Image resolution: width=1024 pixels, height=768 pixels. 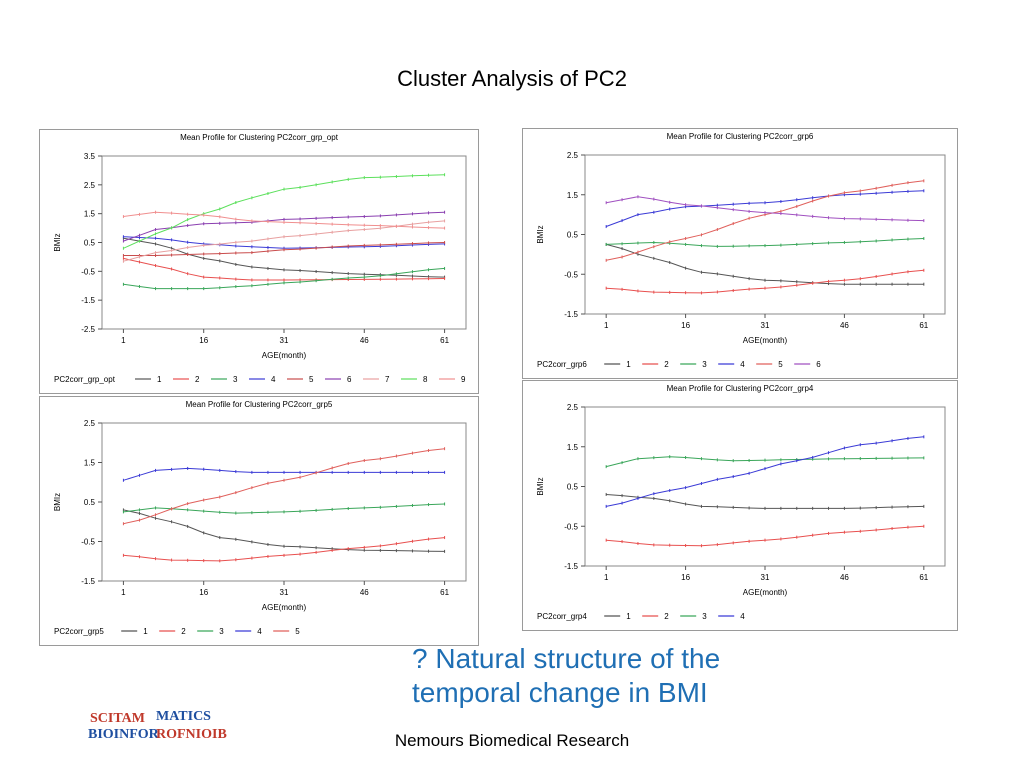 What do you see at coordinates (740, 136) in the screenshot?
I see `chart-title: Mean Profile for Clustering PC2corr_grp6` at bounding box center [740, 136].